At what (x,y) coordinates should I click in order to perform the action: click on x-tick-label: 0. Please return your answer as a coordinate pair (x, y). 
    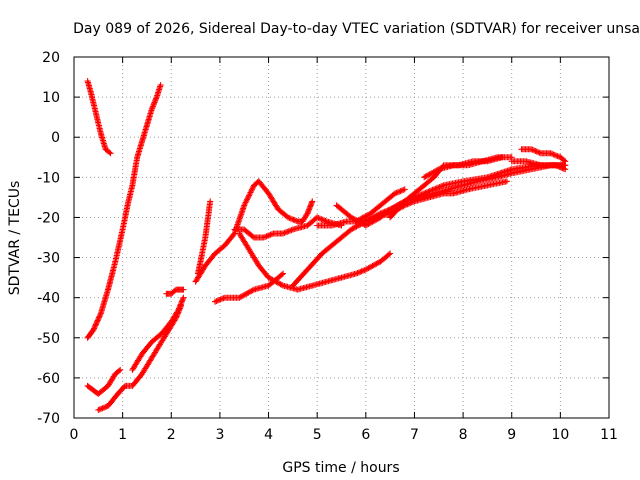
    Looking at the image, I should click on (74, 435).